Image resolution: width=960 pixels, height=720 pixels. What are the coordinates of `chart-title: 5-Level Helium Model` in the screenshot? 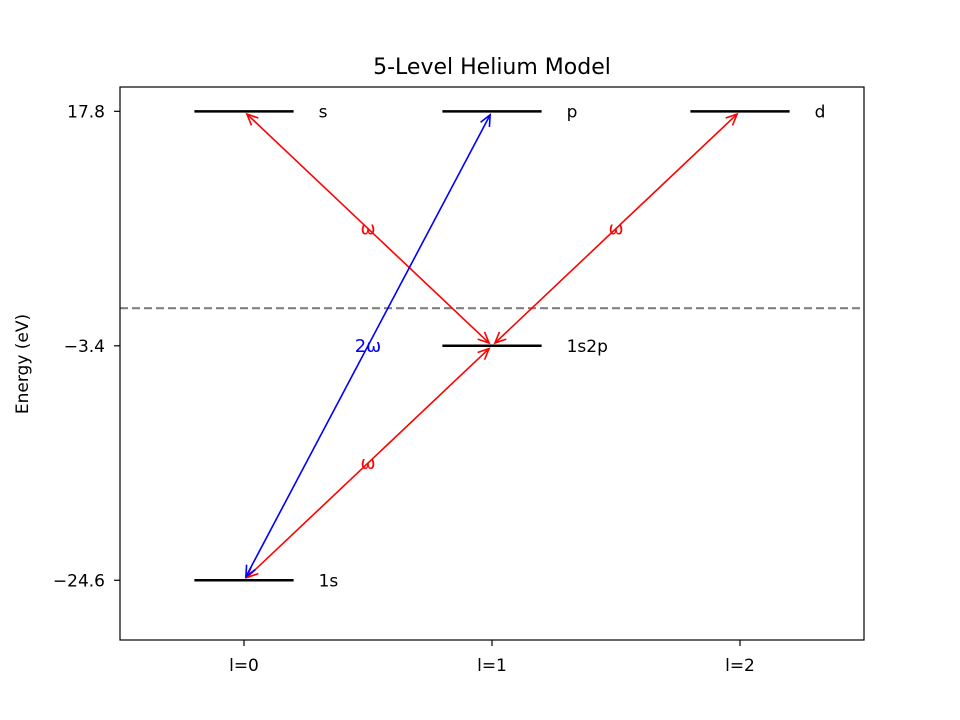 It's located at (492, 67).